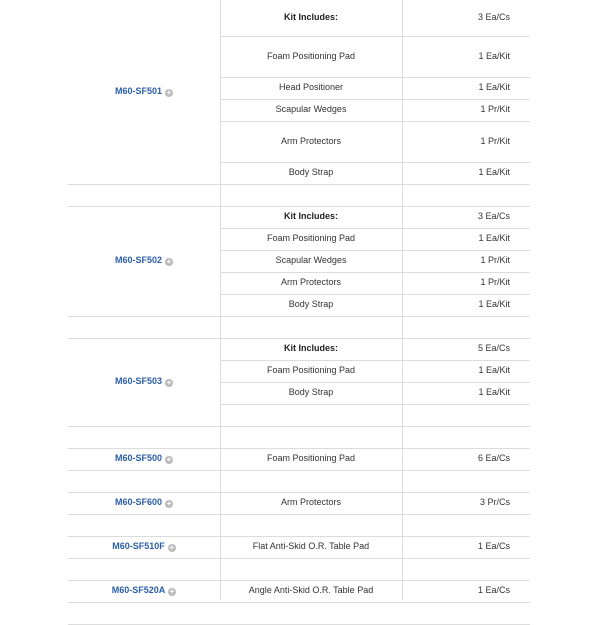 This screenshot has height=625, width=600. What do you see at coordinates (138, 590) in the screenshot?
I see `sku-text: M60-SF520A` at bounding box center [138, 590].